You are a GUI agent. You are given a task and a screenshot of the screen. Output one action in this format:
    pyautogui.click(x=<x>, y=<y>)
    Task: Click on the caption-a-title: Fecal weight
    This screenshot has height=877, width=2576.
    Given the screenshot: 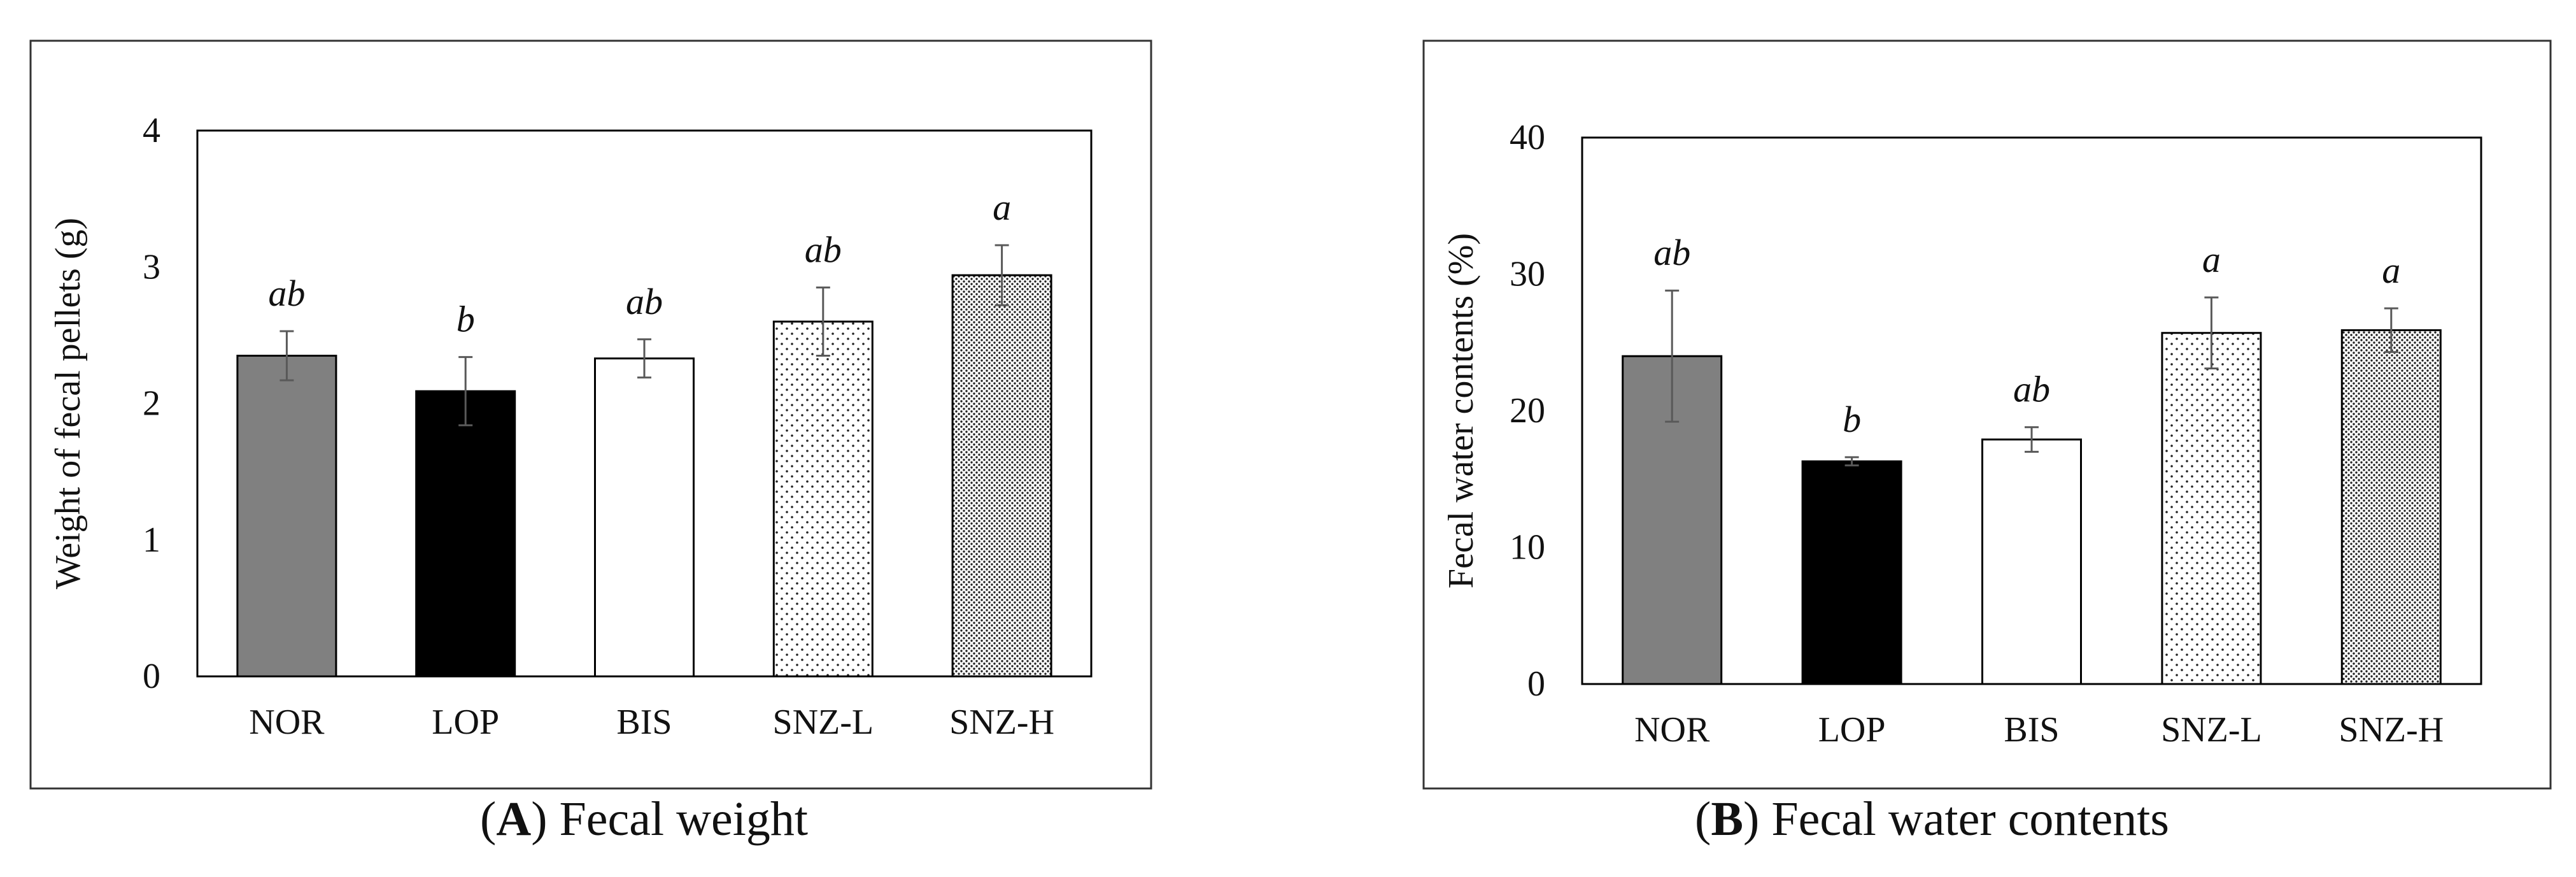 What is the action you would take?
    pyautogui.click(x=683, y=819)
    